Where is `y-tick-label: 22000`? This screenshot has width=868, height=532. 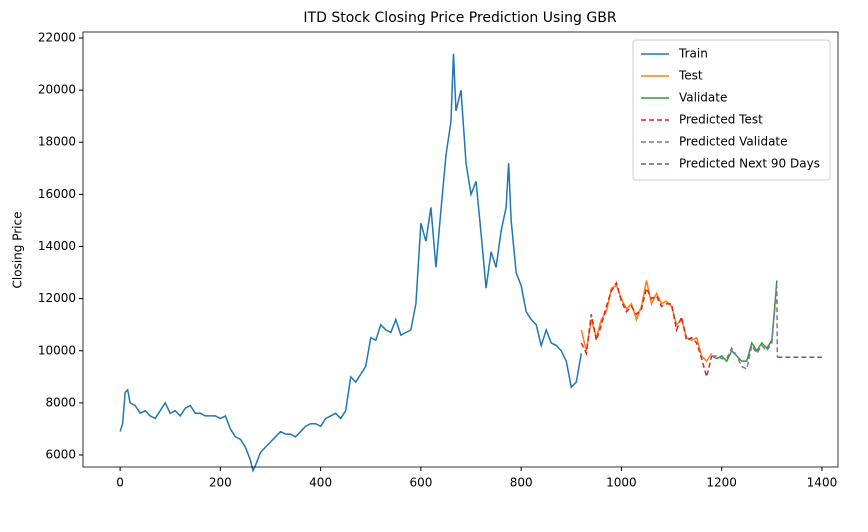
y-tick-label: 22000 is located at coordinates (57, 37).